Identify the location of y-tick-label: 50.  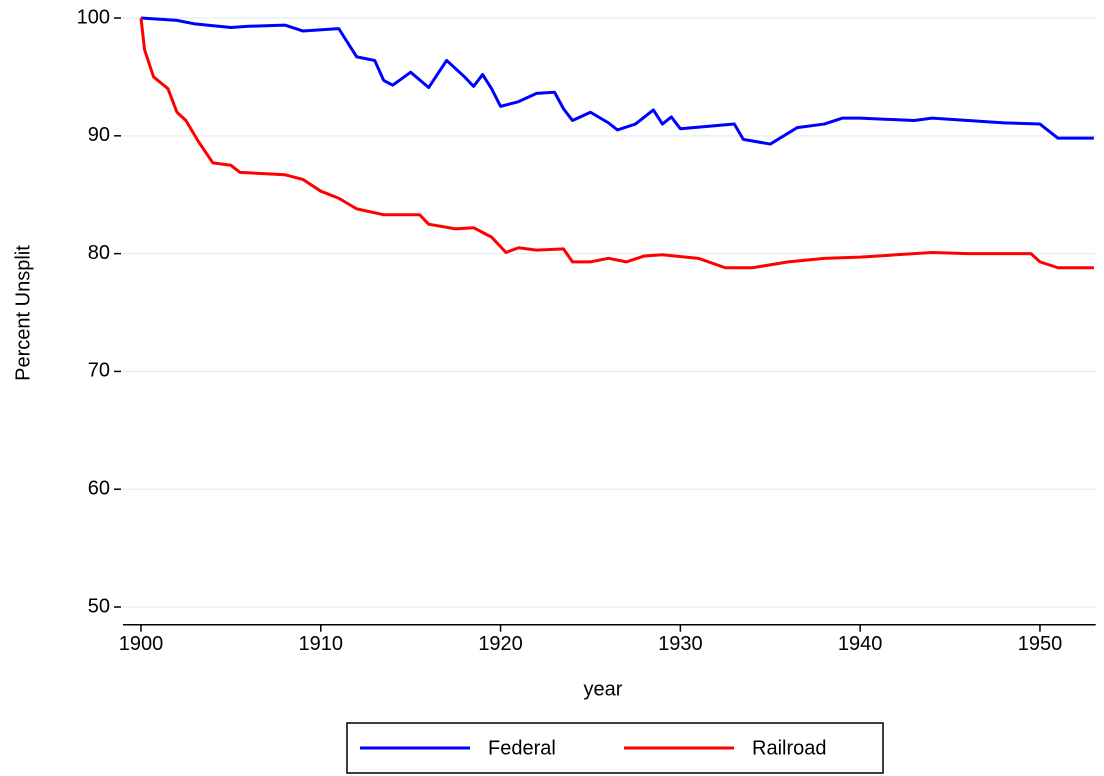
(99, 606).